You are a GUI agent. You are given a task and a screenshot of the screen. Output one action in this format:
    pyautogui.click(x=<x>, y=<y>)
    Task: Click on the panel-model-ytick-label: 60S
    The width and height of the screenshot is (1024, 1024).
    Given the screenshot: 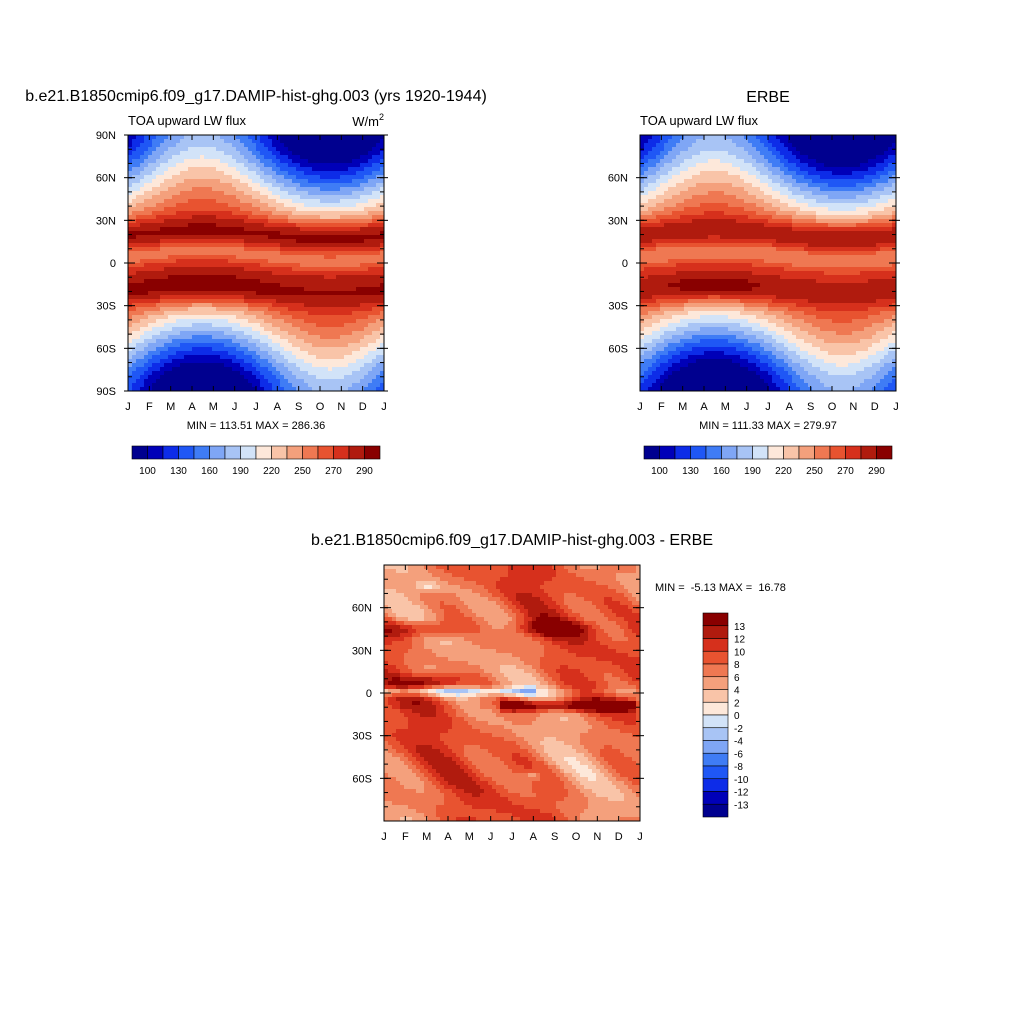 What is the action you would take?
    pyautogui.click(x=106, y=349)
    